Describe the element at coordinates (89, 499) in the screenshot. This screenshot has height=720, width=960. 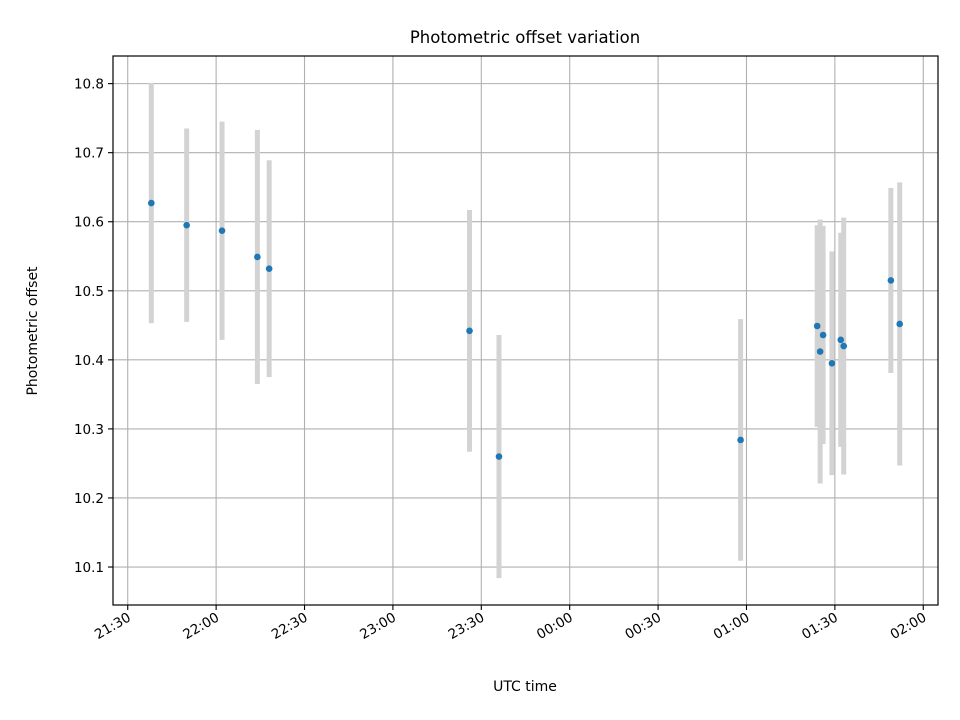
I see `y-tick-label: 10.2` at that location.